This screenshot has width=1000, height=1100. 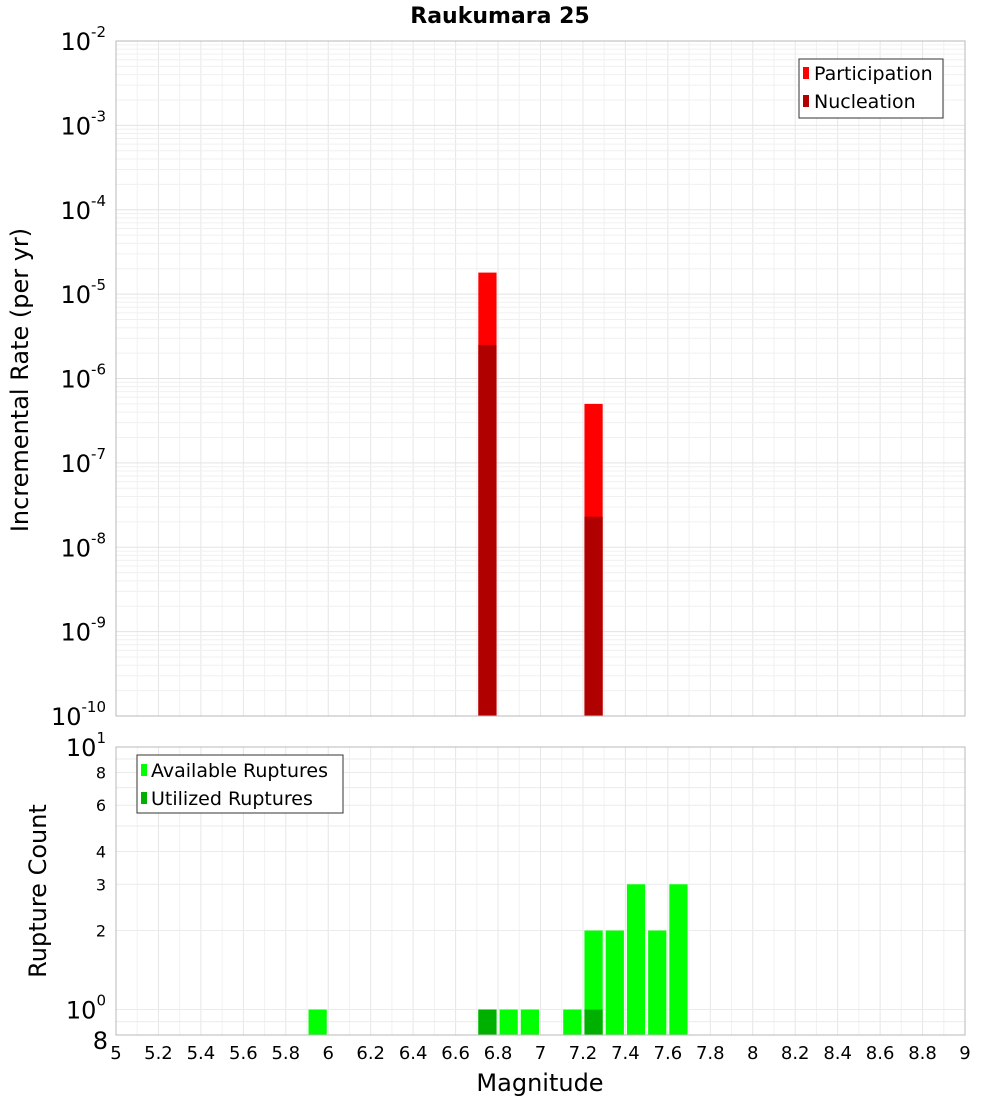 What do you see at coordinates (625, 1053) in the screenshot?
I see `magnitude-tick-label: 7.4` at bounding box center [625, 1053].